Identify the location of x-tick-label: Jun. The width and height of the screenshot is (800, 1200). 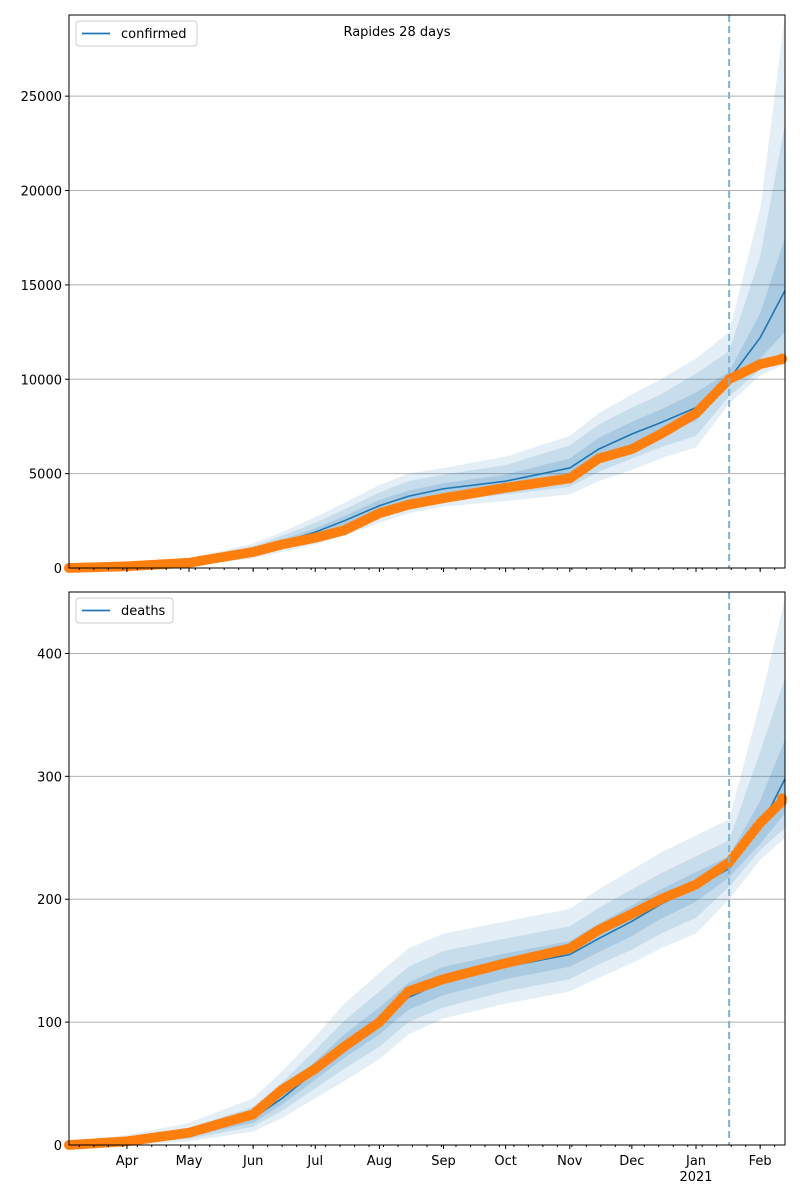
(252, 1161).